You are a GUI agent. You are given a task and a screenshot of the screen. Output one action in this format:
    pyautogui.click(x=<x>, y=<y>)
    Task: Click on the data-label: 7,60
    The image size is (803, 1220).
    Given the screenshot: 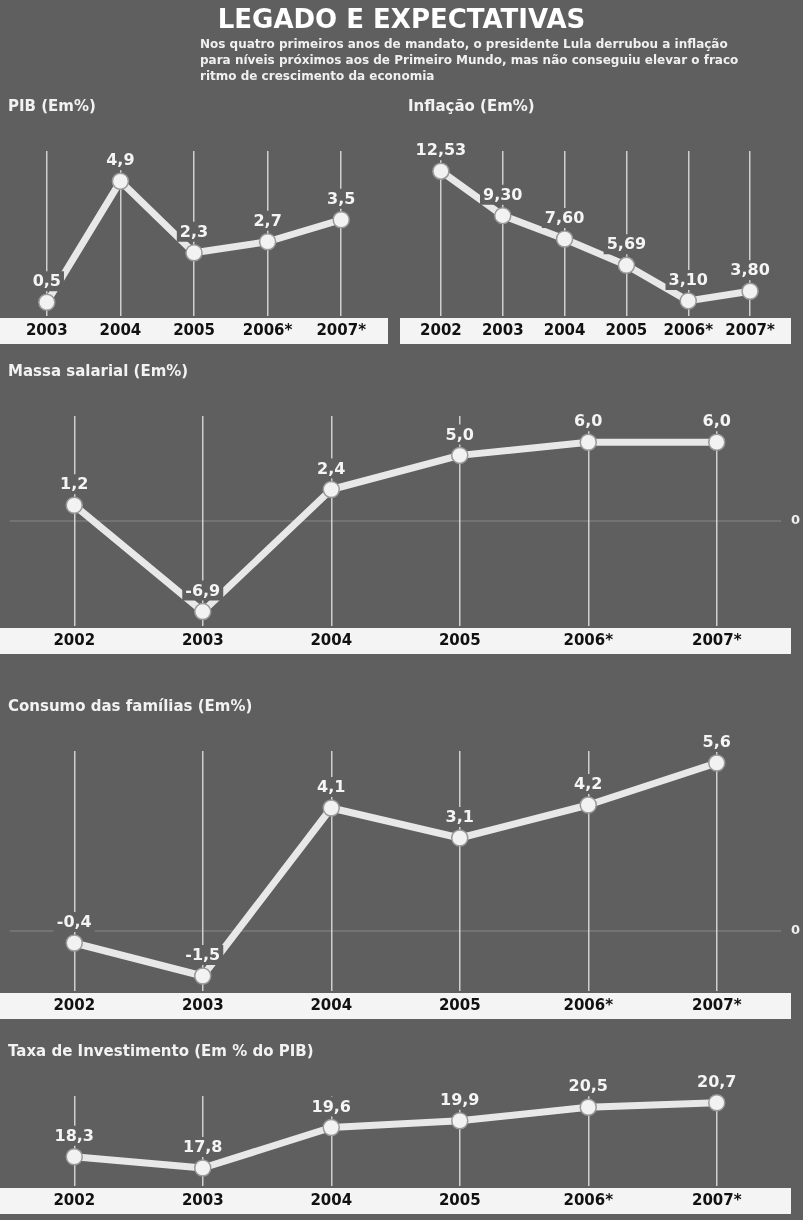 What is the action you would take?
    pyautogui.click(x=564, y=218)
    